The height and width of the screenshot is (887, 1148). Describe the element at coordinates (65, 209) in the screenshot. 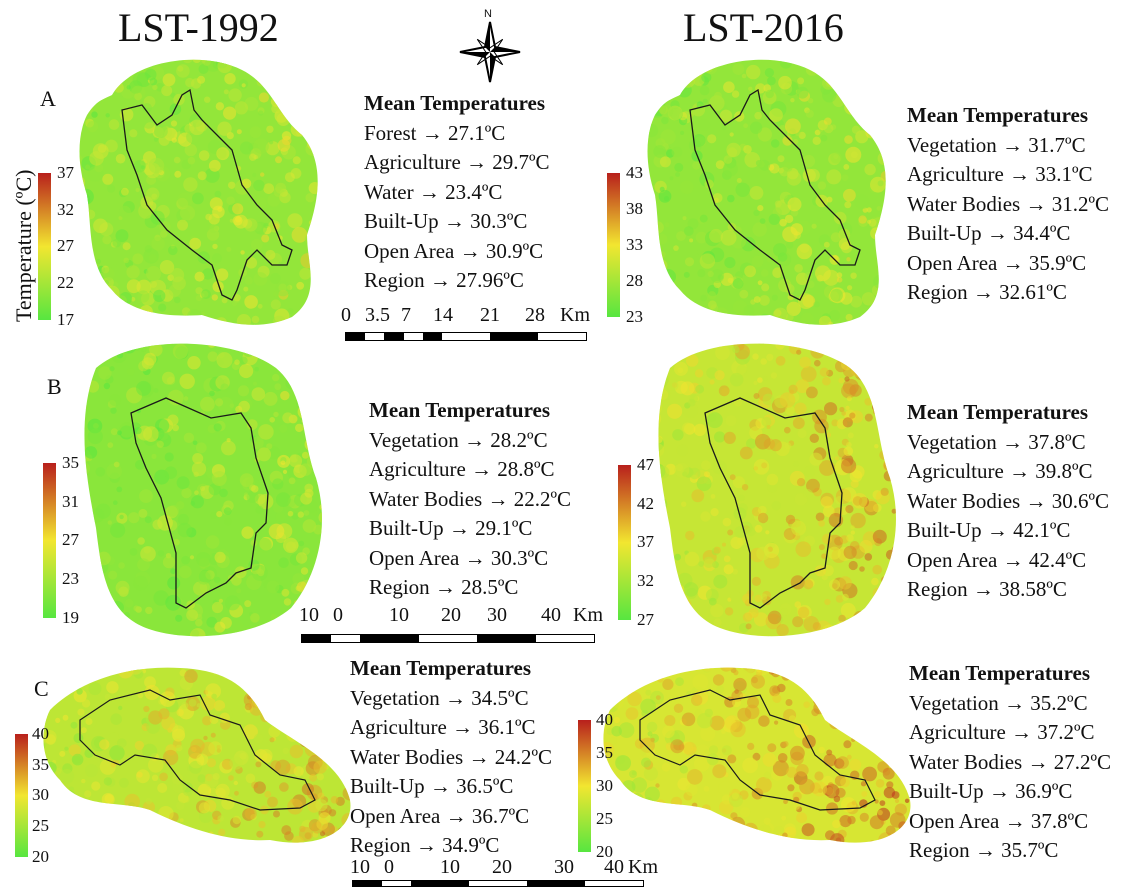

I see `legend-tick: 32` at that location.